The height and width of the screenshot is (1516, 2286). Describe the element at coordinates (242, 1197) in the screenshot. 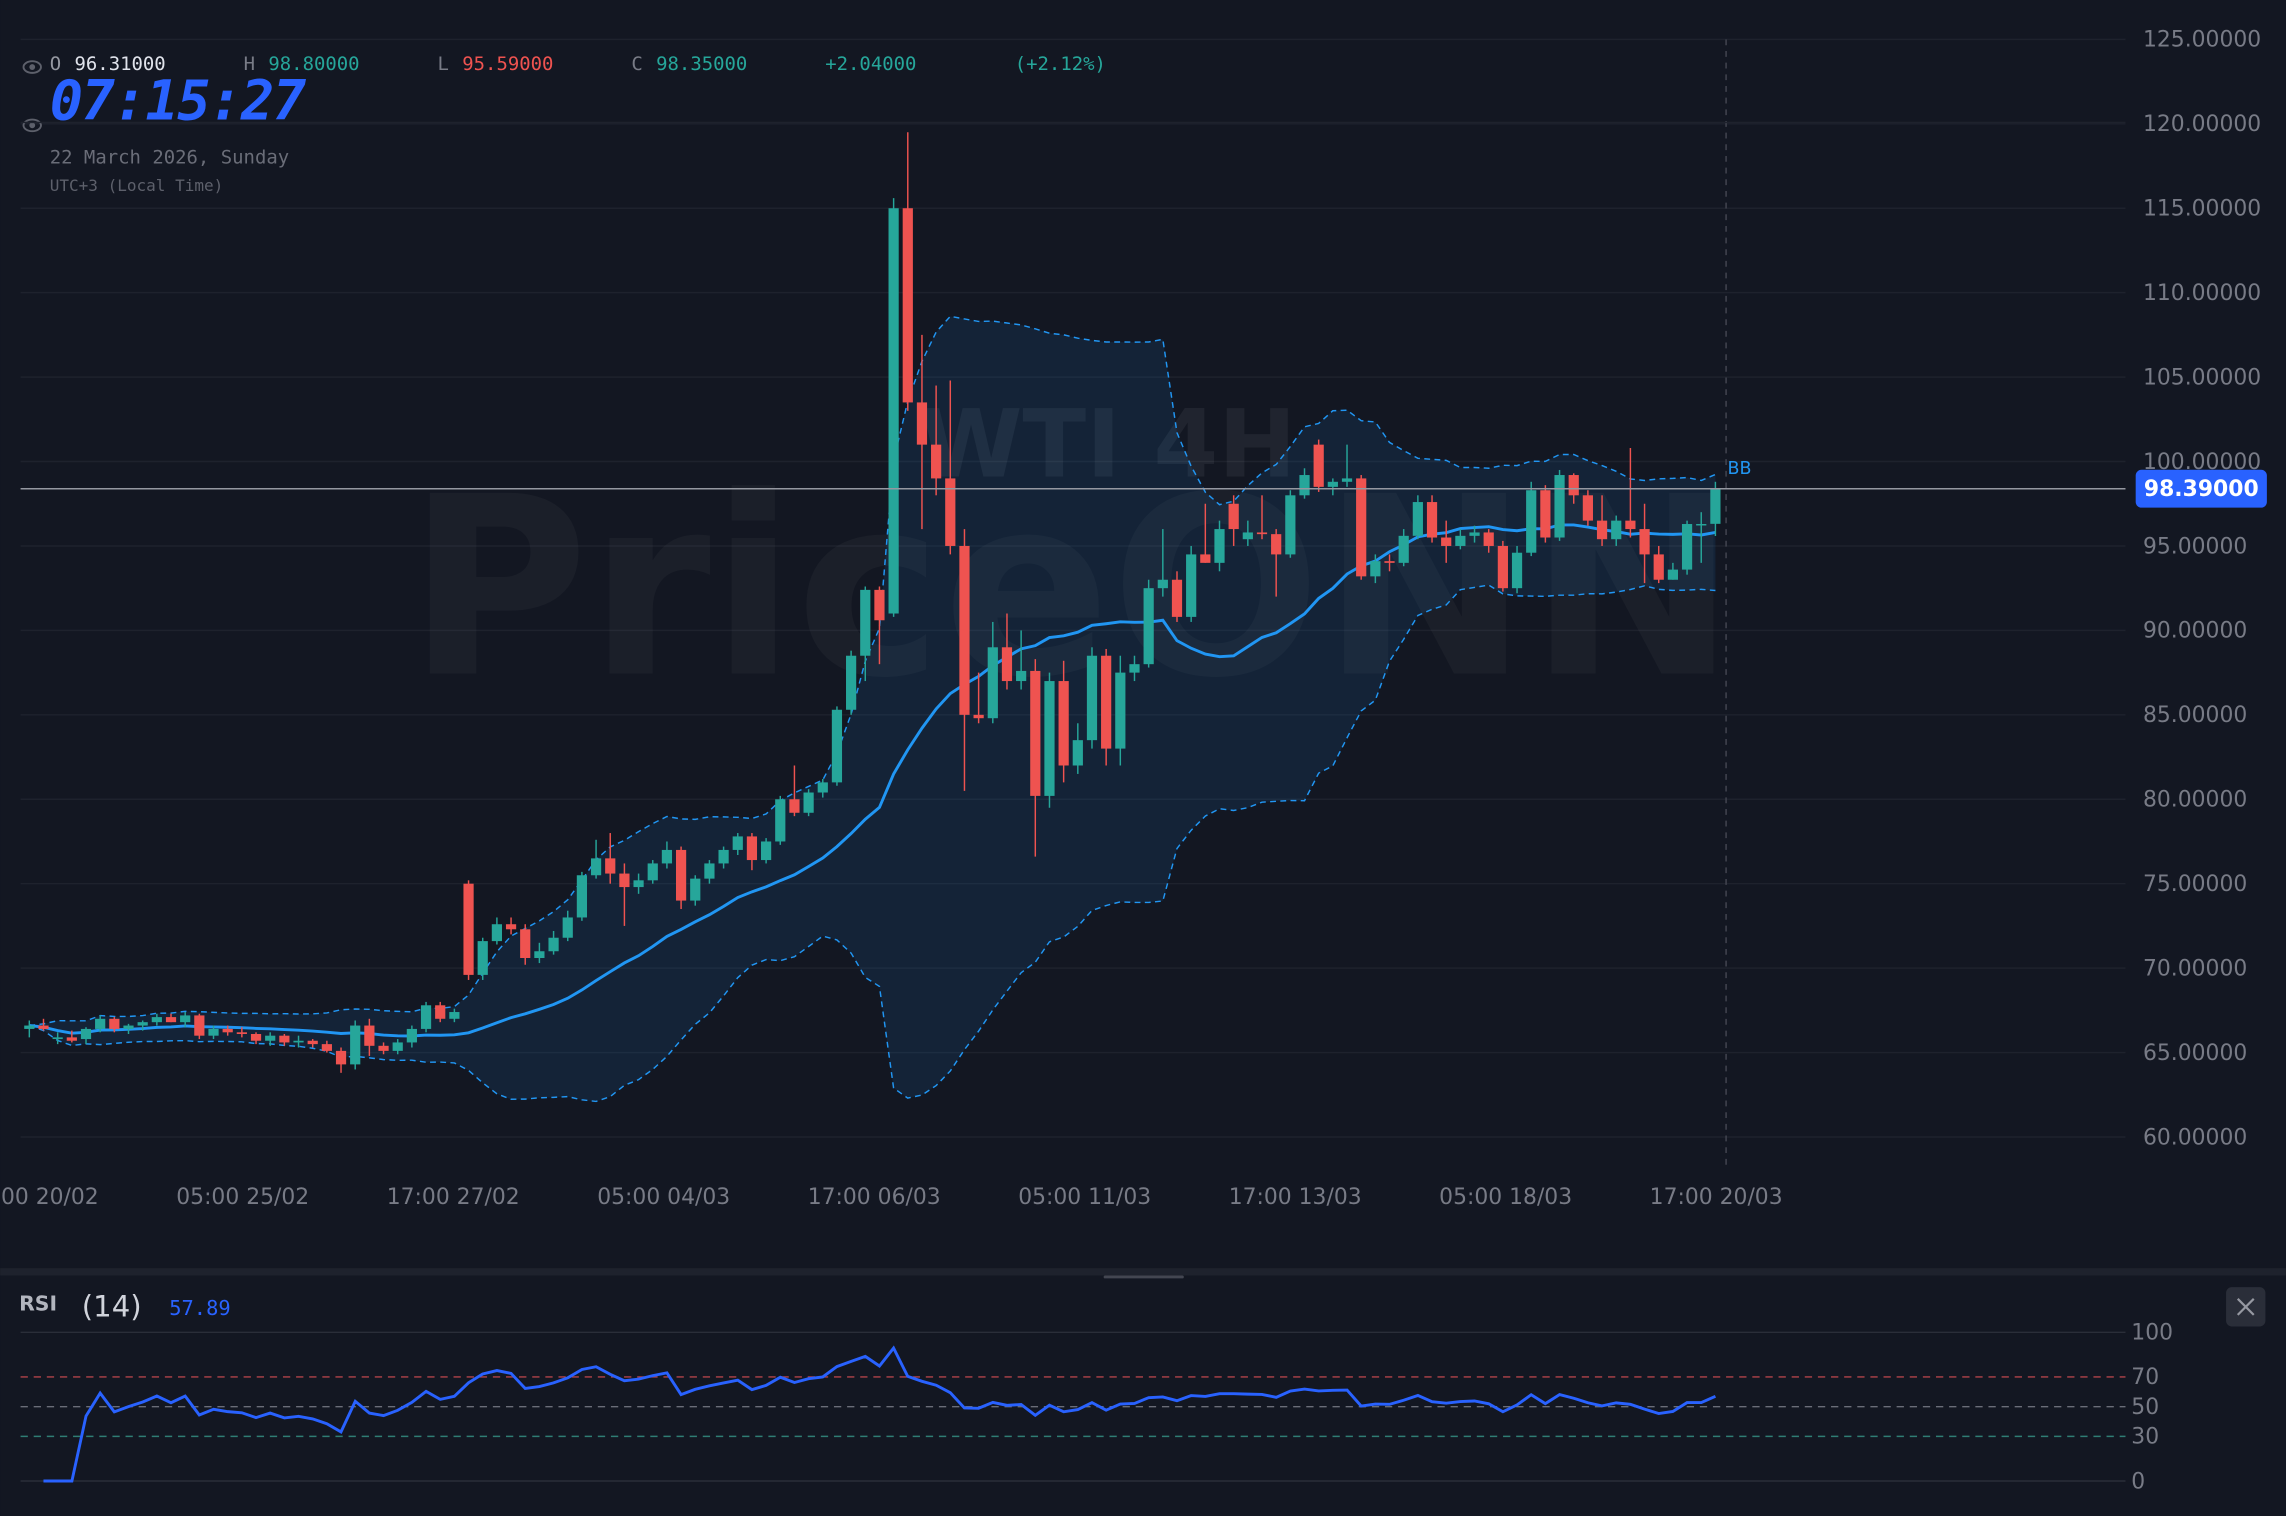

I see `time-tick-label: 05:00 25/02` at that location.